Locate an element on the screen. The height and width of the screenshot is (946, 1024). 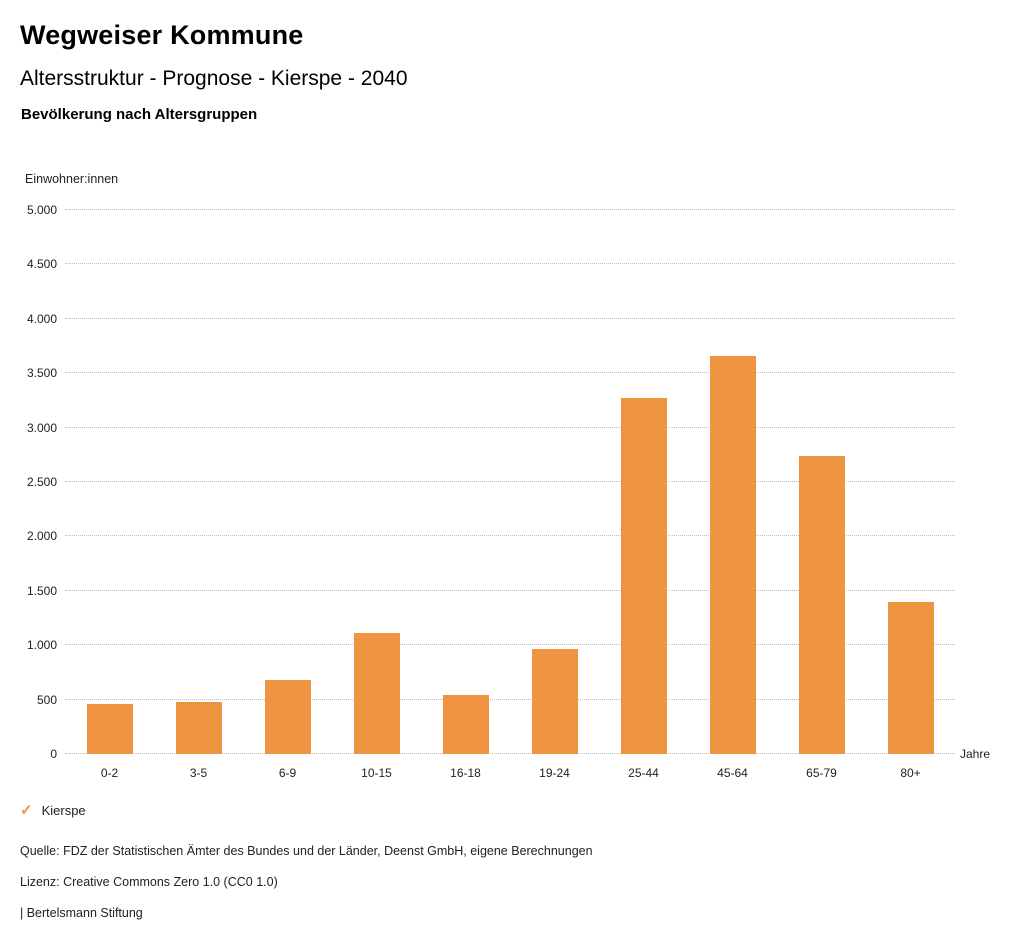
x-axis-unit-label: Jahre is located at coordinates (975, 754).